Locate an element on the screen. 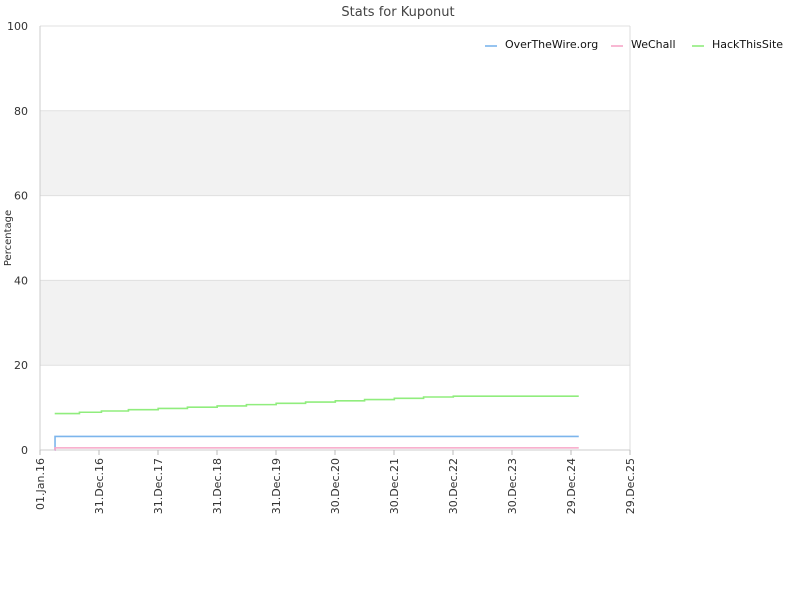 This screenshot has height=600, width=800. x-tick-label: 31.Dec.17 is located at coordinates (158, 486).